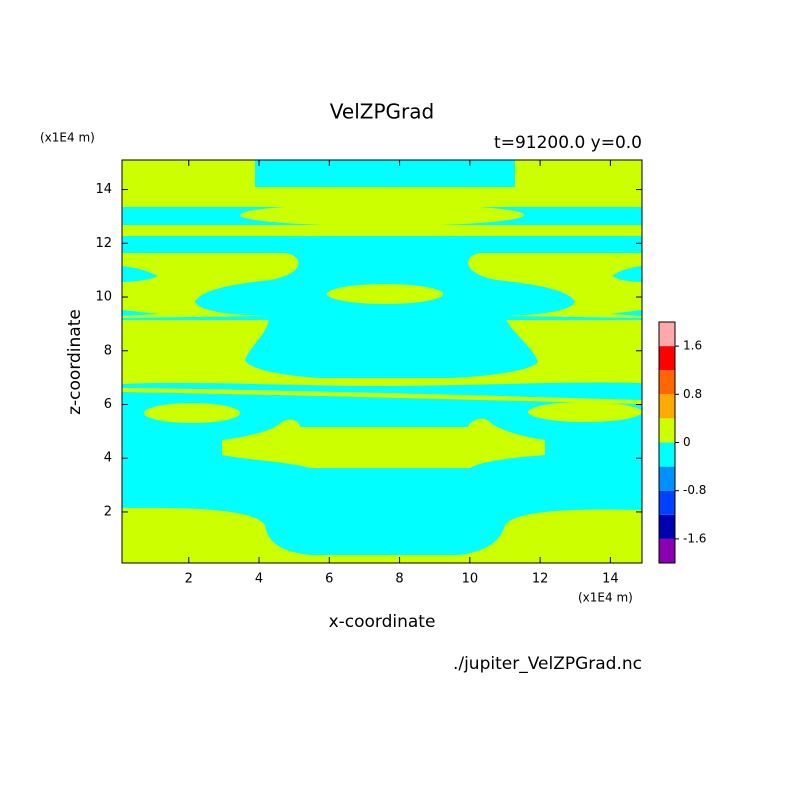  What do you see at coordinates (470, 579) in the screenshot?
I see `x-tick-label: 10` at bounding box center [470, 579].